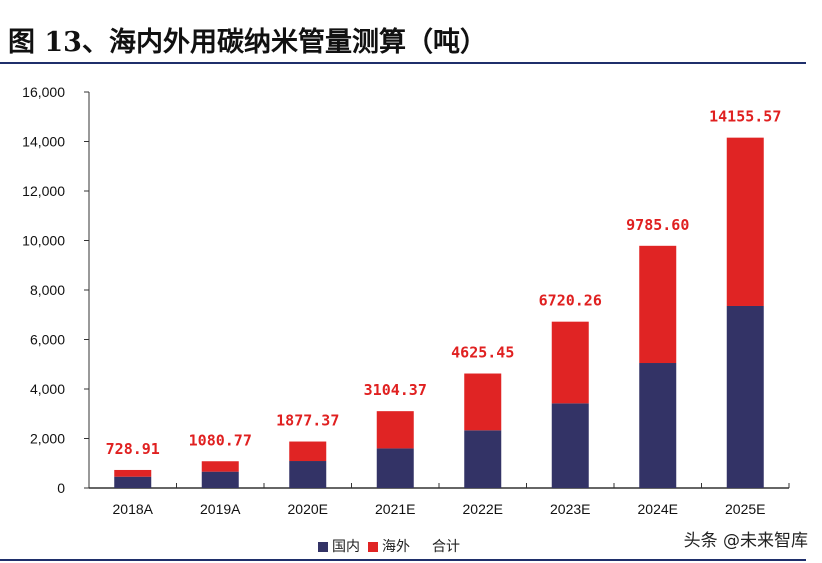 The height and width of the screenshot is (563, 822). I want to click on bottom-rule, so click(403, 560).